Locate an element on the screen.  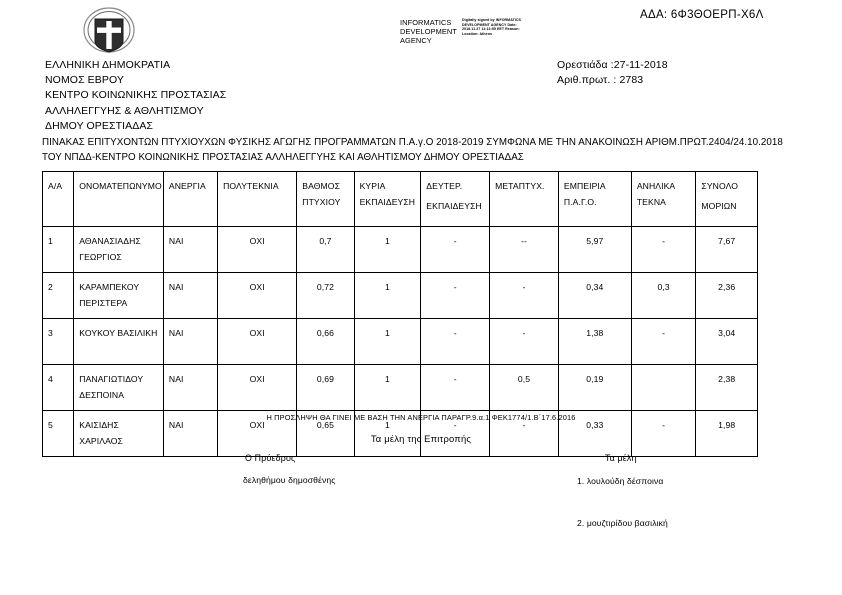
column-header-postgraduate: ΜΕΤΑΠΤΥΧ. is located at coordinates (524, 199).